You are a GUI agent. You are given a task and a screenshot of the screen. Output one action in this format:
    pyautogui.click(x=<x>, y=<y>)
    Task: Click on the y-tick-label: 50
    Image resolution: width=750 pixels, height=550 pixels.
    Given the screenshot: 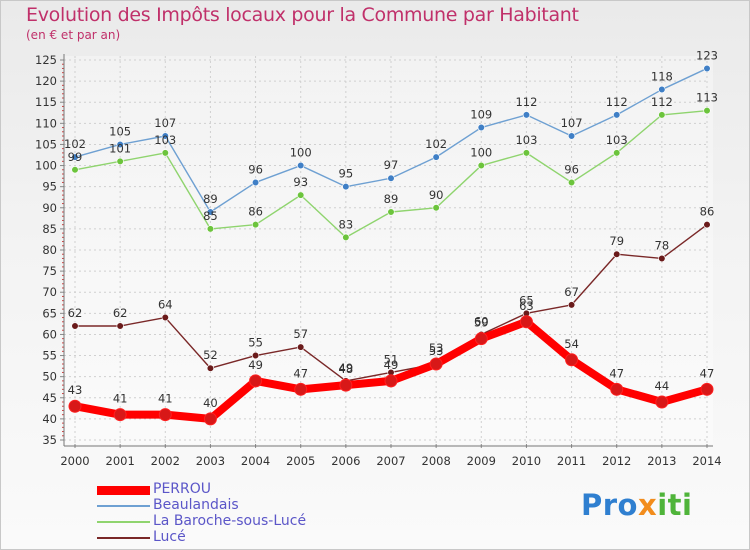 What is the action you would take?
    pyautogui.click(x=49, y=377)
    